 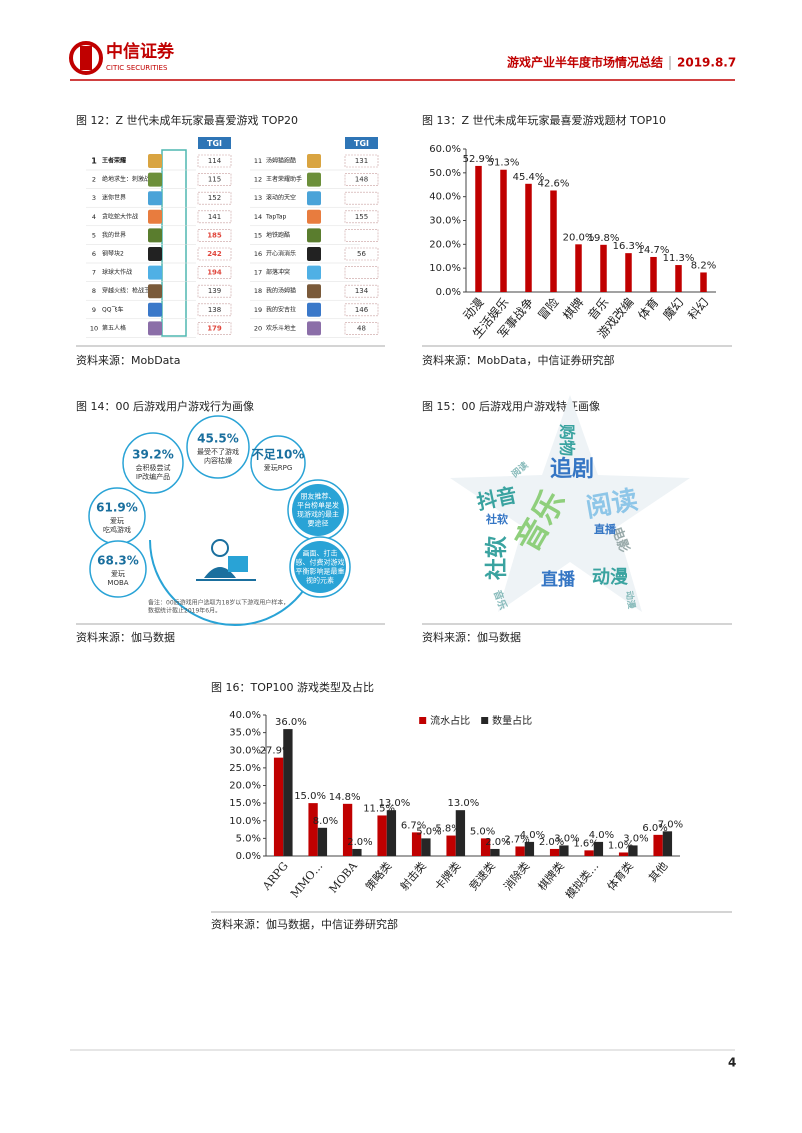 I want to click on rank: 1, so click(x=94, y=161).